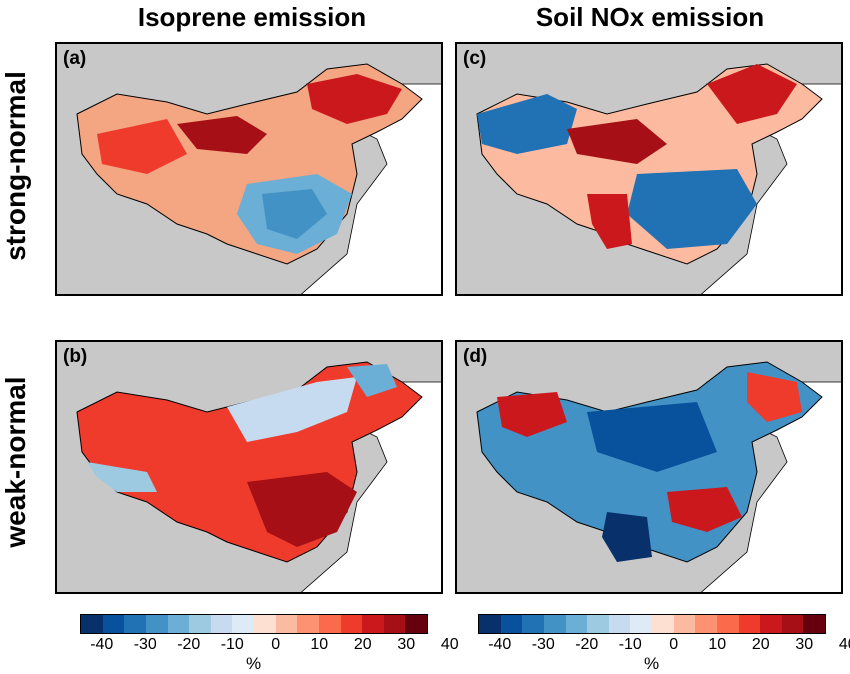 This screenshot has width=850, height=674. I want to click on panel-label-c: (c), so click(475, 58).